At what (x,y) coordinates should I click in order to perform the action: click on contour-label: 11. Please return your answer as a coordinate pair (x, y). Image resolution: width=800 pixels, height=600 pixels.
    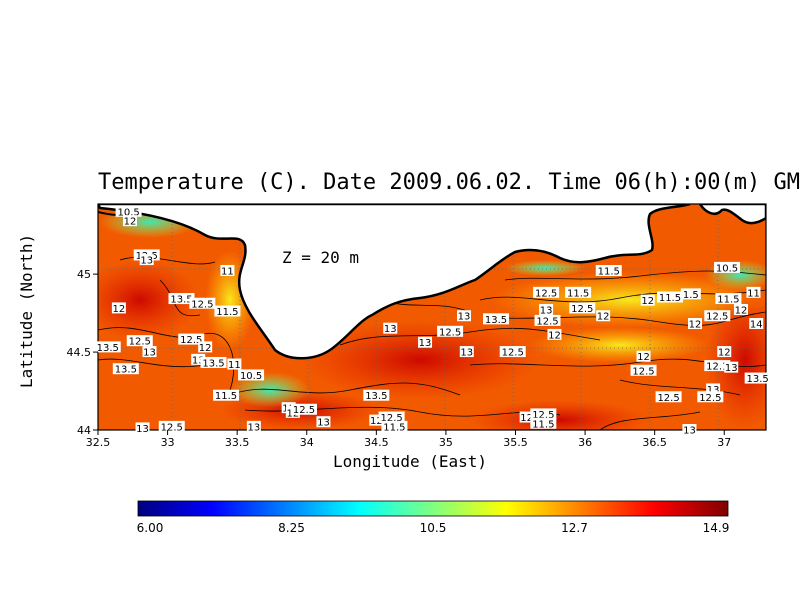
    Looking at the image, I should click on (234, 364).